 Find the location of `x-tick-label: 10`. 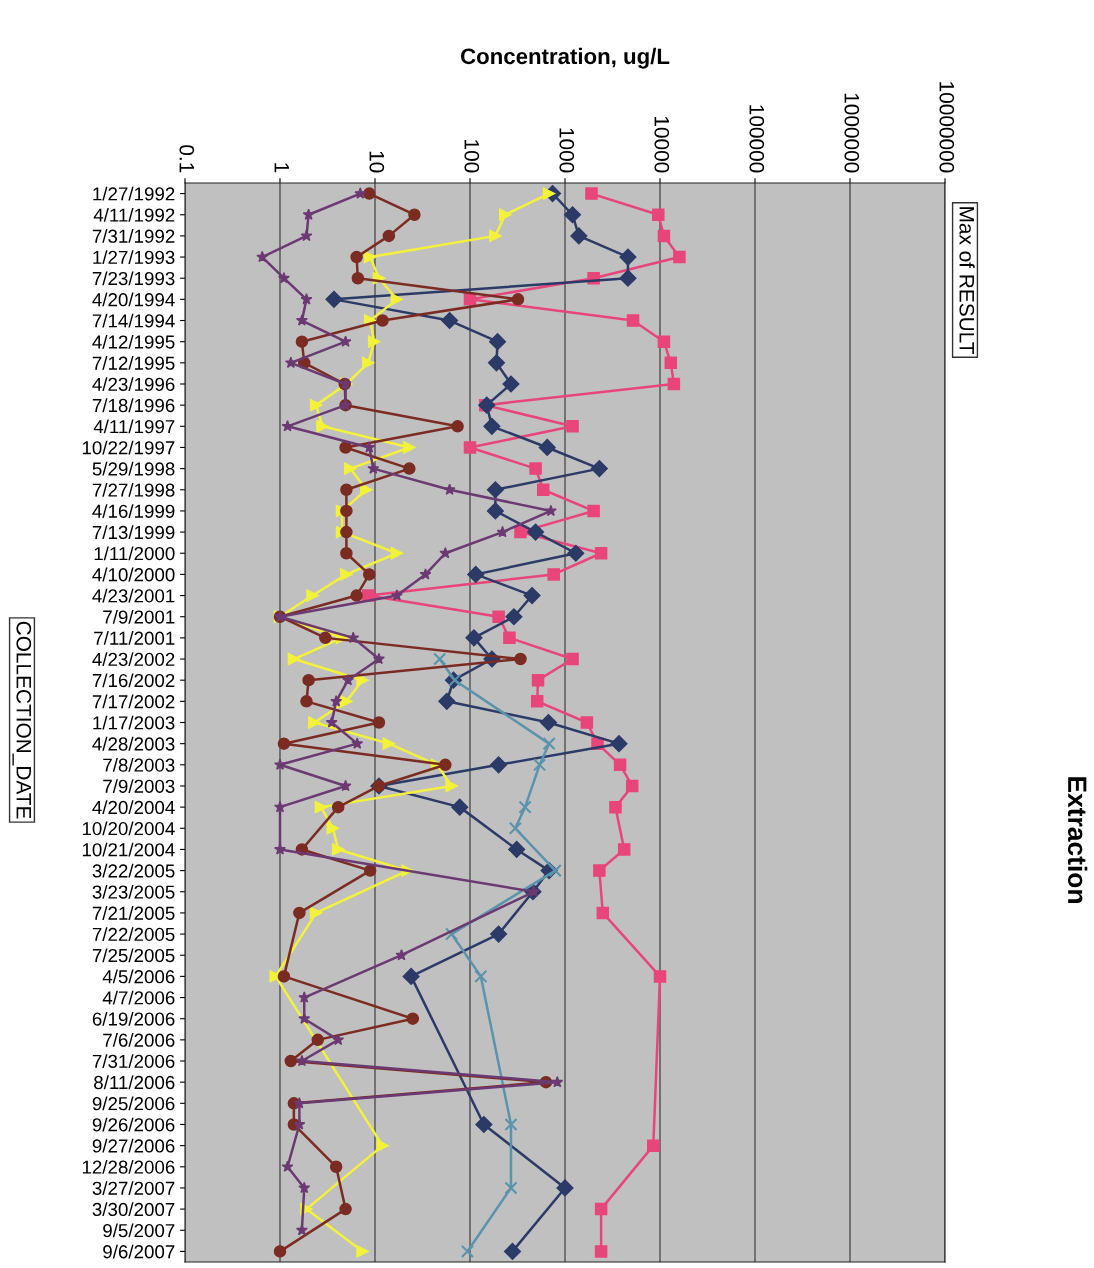

x-tick-label: 10 is located at coordinates (377, 162).